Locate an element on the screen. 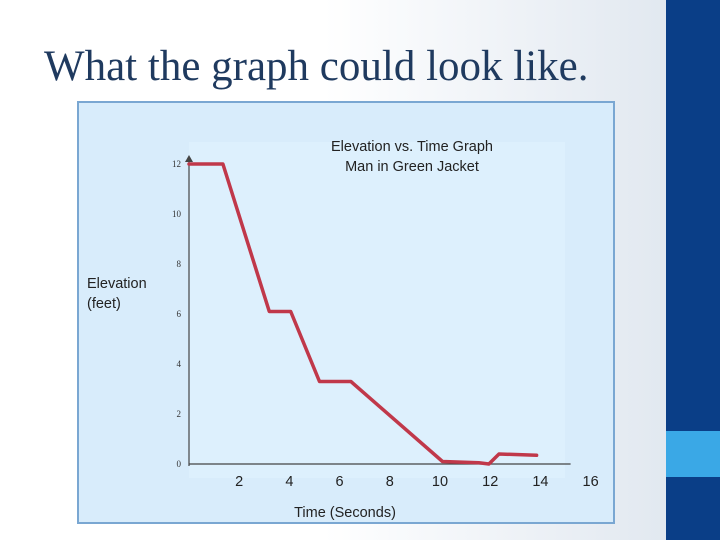 The image size is (720, 540). y-tick-label: 8 is located at coordinates (179, 264).